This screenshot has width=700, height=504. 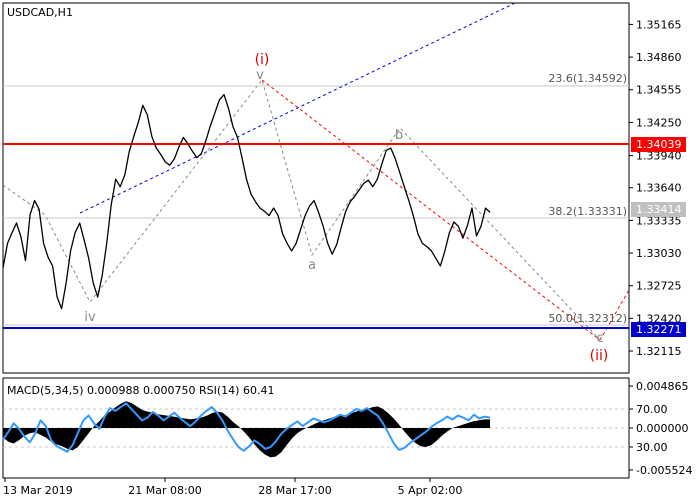 What do you see at coordinates (664, 470) in the screenshot?
I see `indicator-tick-label: -0.005524` at bounding box center [664, 470].